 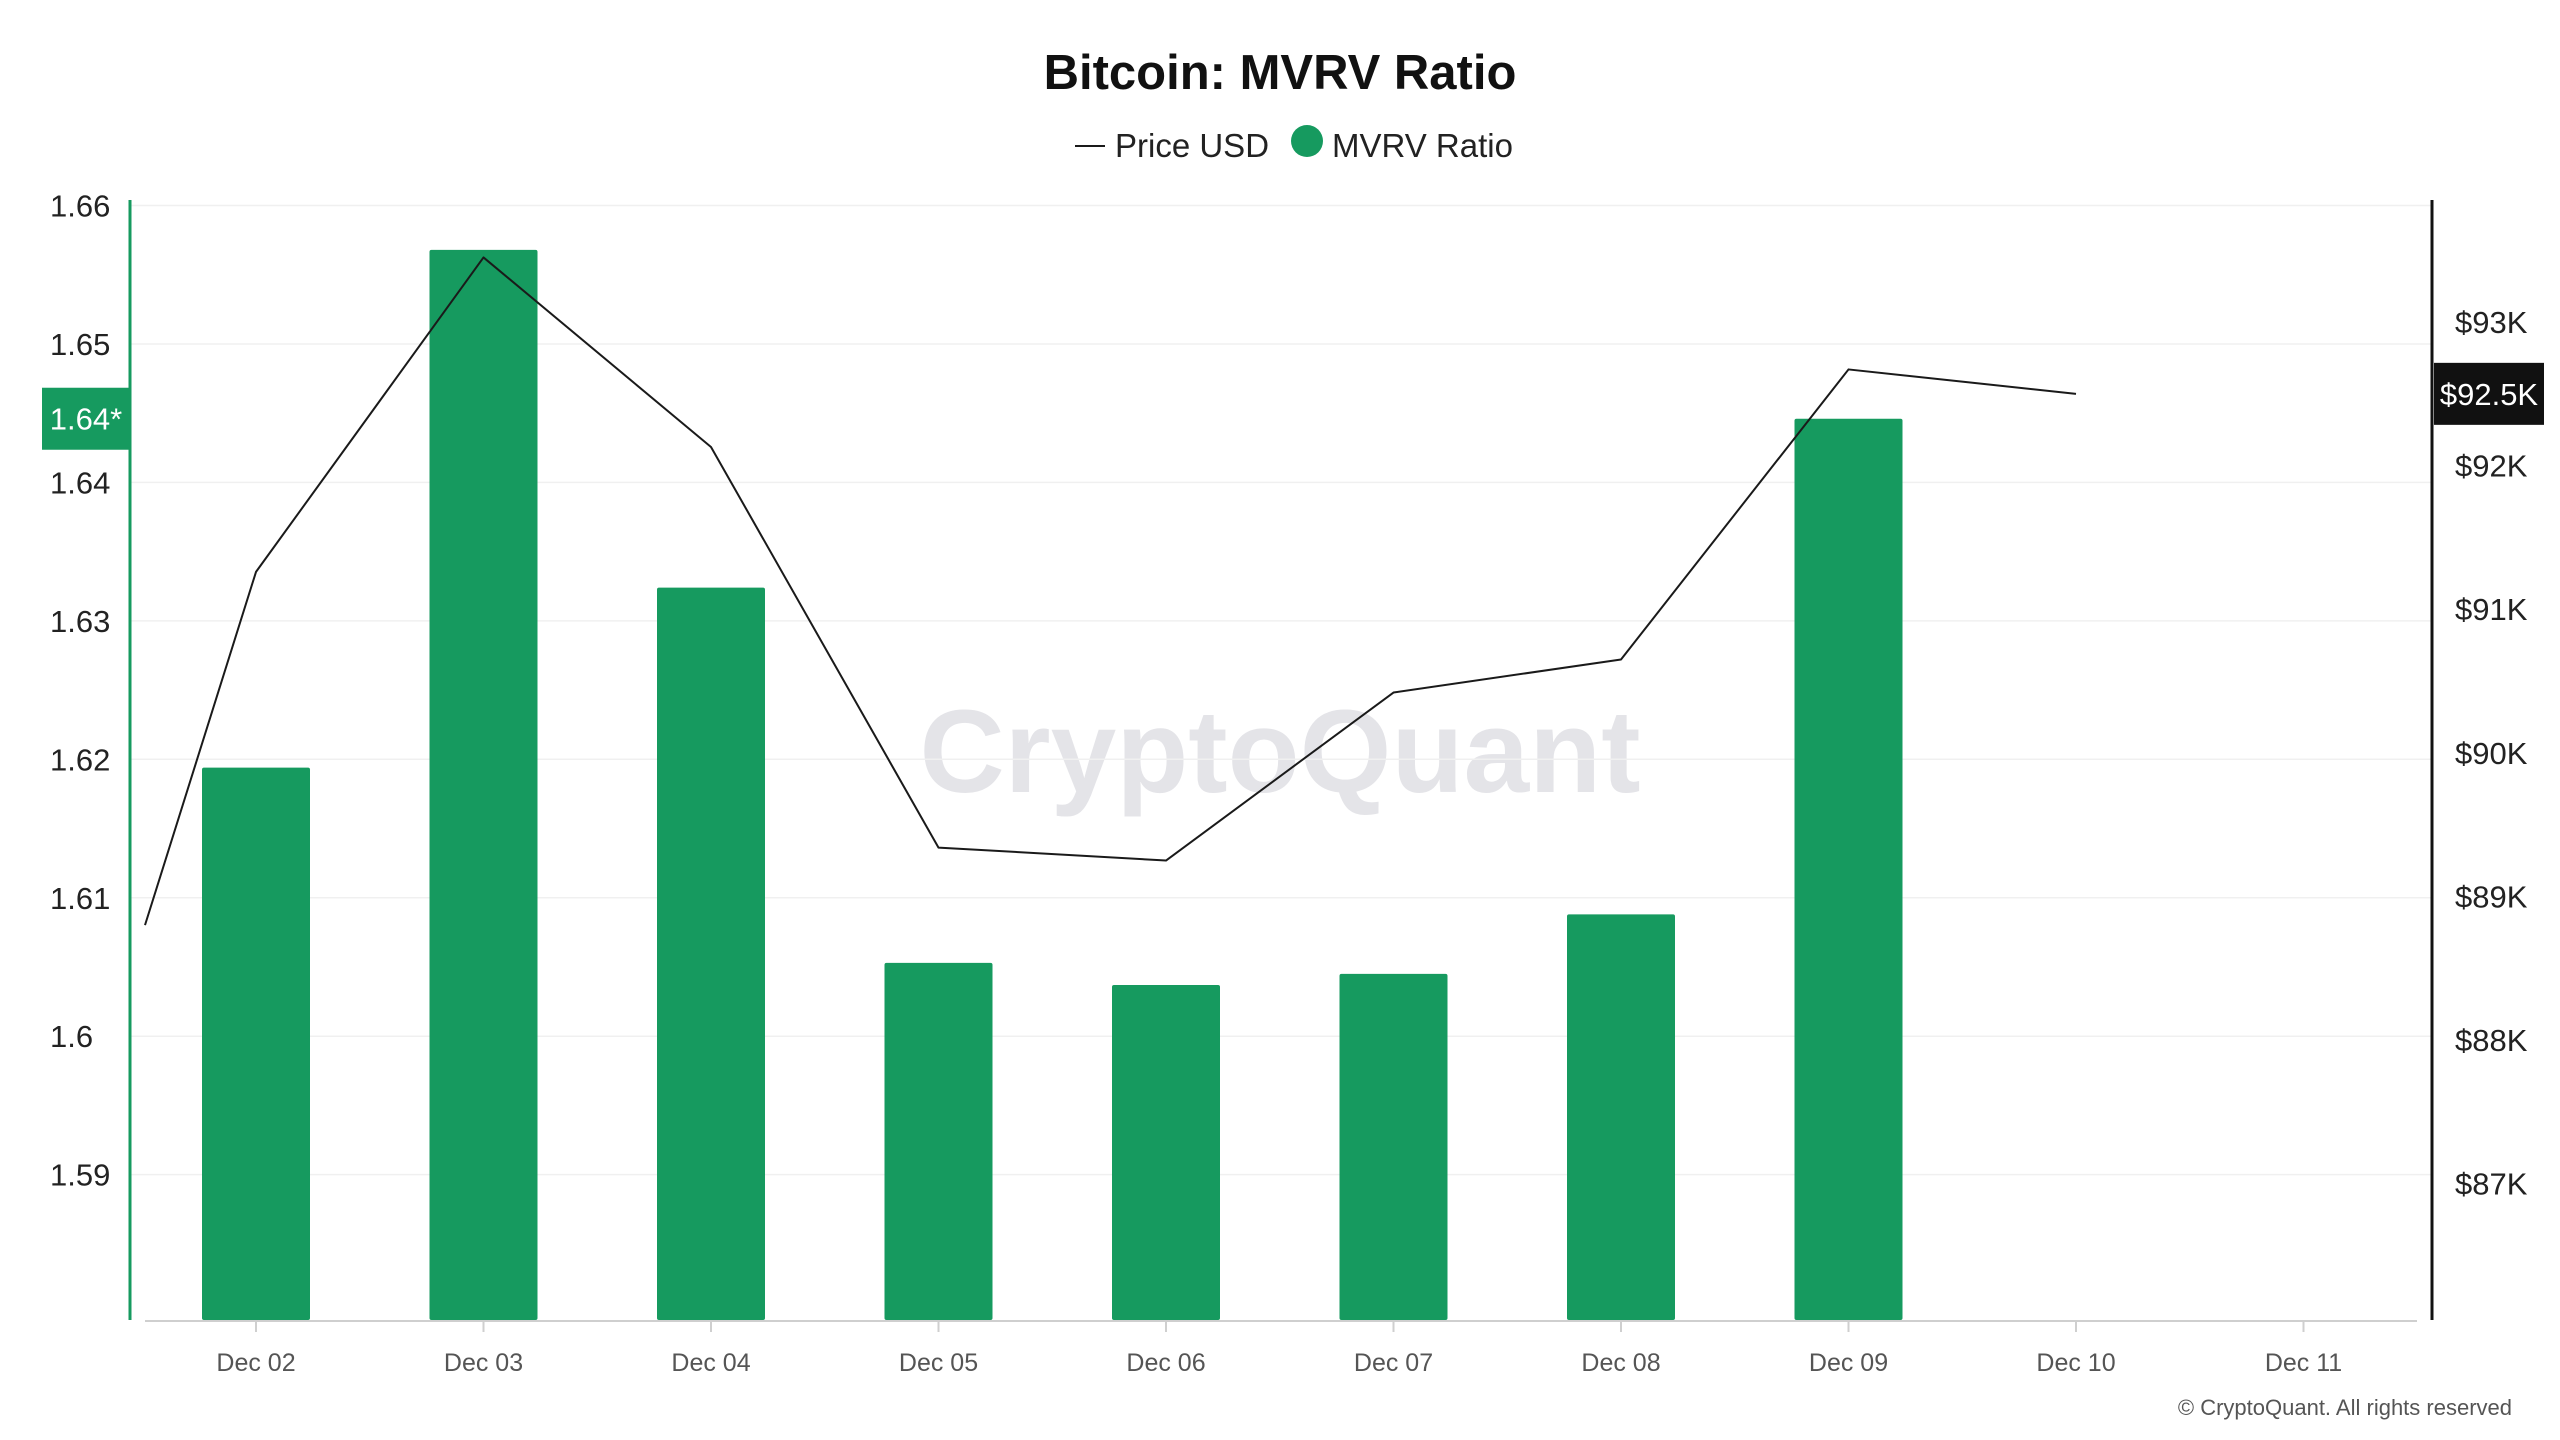 What do you see at coordinates (2491, 753) in the screenshot?
I see `right-tick-label: $90K` at bounding box center [2491, 753].